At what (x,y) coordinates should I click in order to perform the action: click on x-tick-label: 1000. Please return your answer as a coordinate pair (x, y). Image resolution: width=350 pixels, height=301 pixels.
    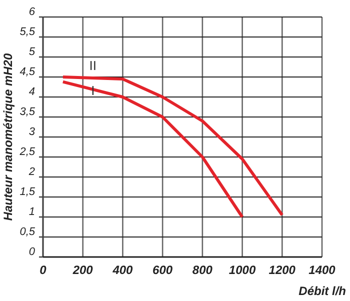
    Looking at the image, I should click on (242, 270).